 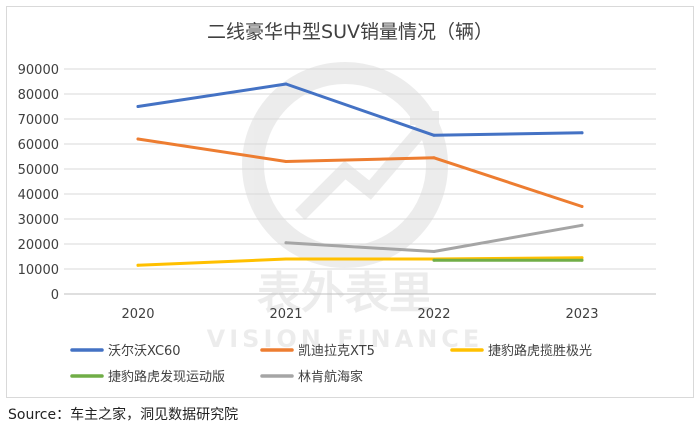 What do you see at coordinates (38, 195) in the screenshot?
I see `y-tick-label: 40000` at bounding box center [38, 195].